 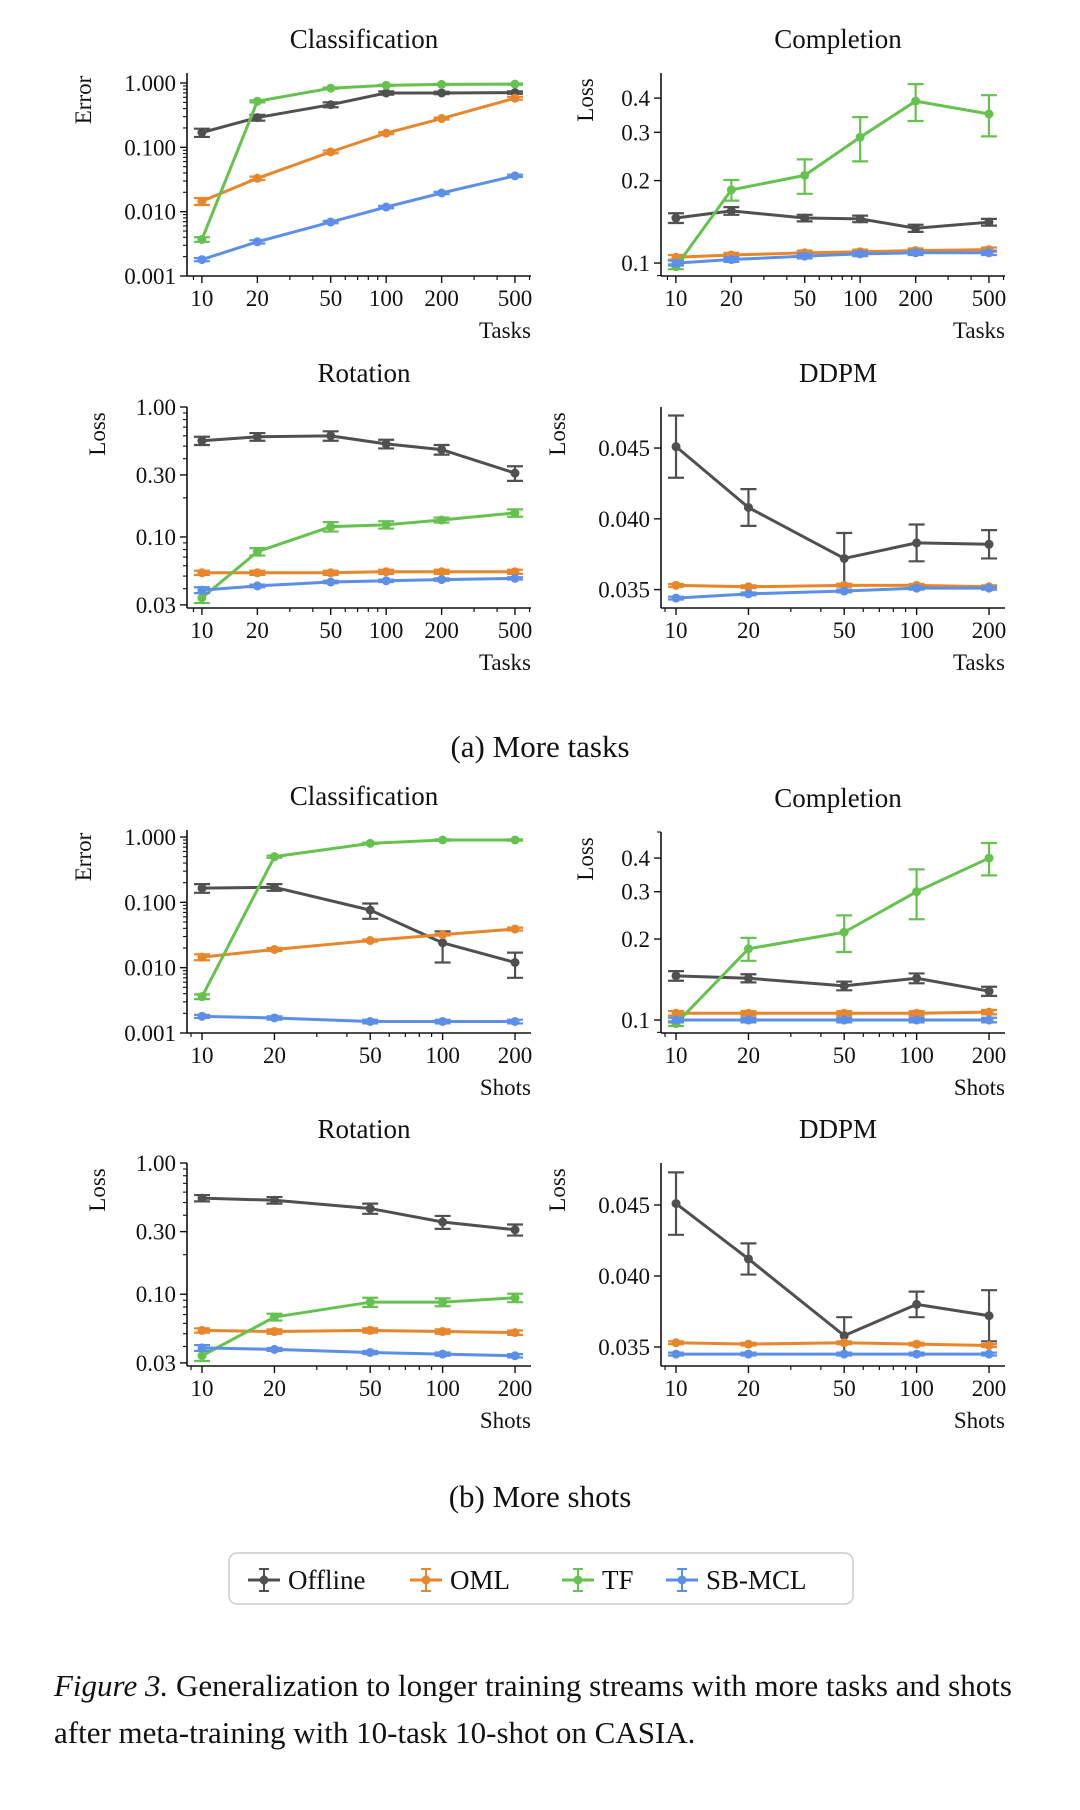 I want to click on panel-b-ddpm: DDPM Loss Shots 10 20 50 100 200 0.035 0.040 0.045, so click(x=775, y=1273).